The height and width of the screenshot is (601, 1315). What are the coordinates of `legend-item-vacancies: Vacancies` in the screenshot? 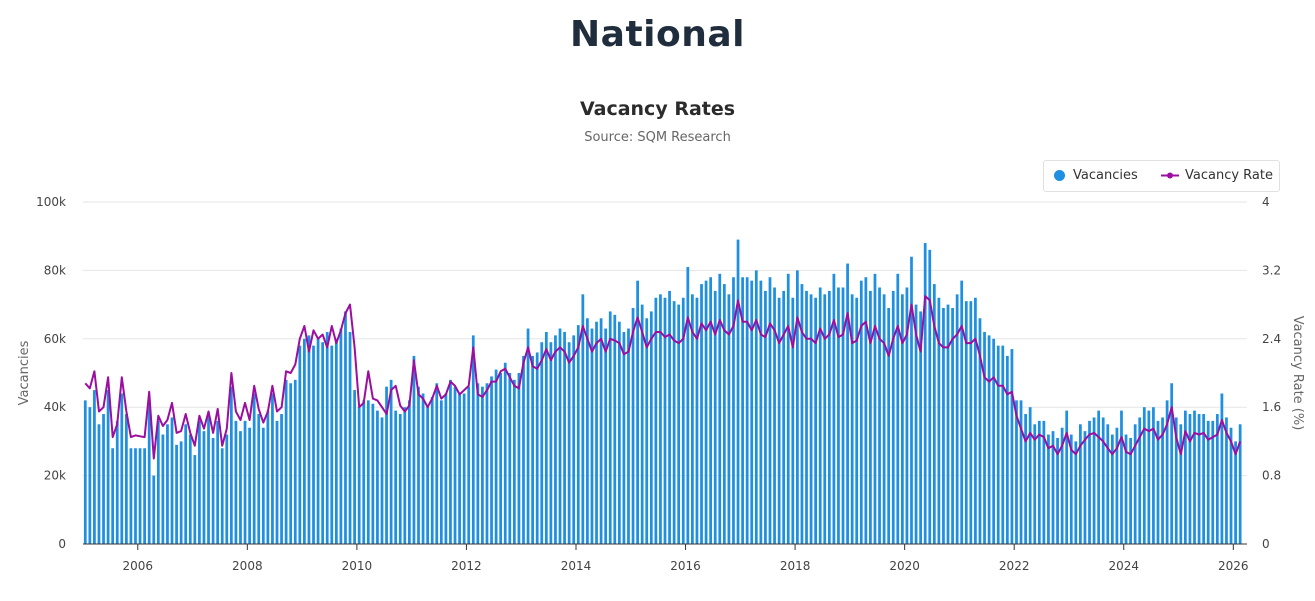 It's located at (1096, 175).